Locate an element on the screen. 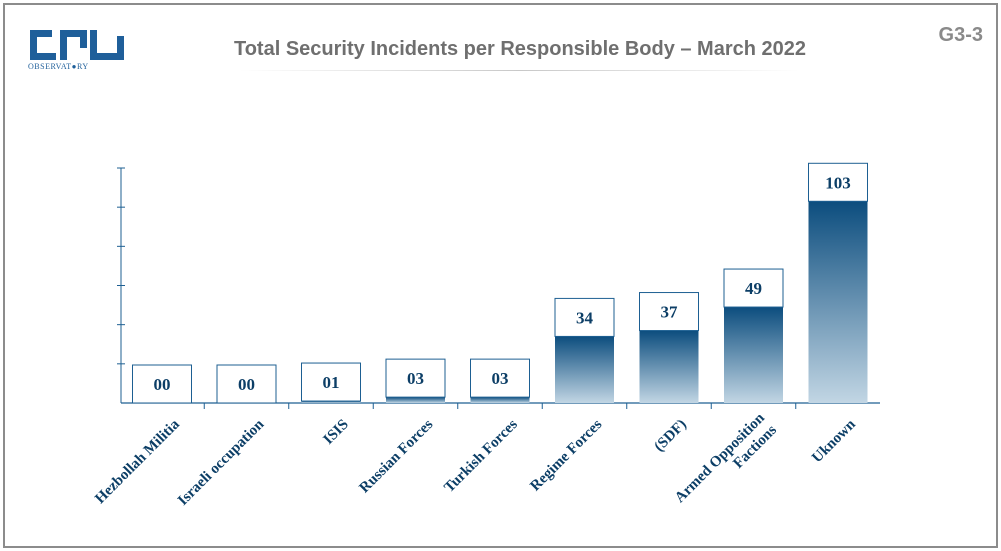  data-label: 37 is located at coordinates (670, 312).